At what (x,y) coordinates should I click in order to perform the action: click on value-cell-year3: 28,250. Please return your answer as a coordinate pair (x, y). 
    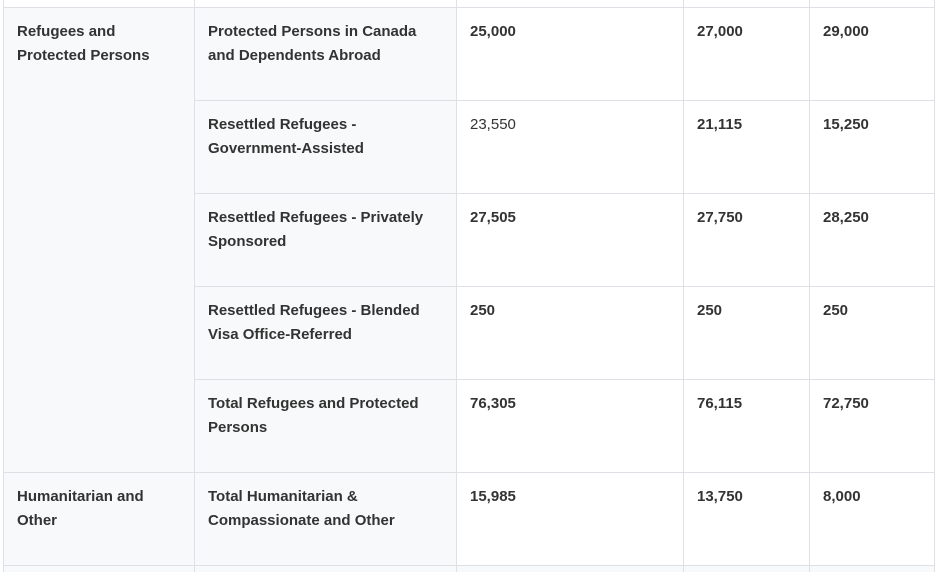
    Looking at the image, I should click on (872, 240).